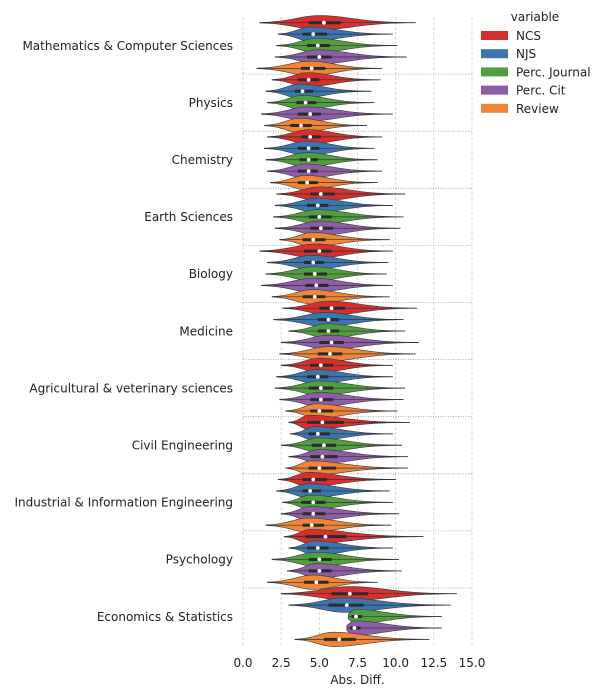  I want to click on violin-agricultural-veterinary-sciences-ncs, so click(336, 365).